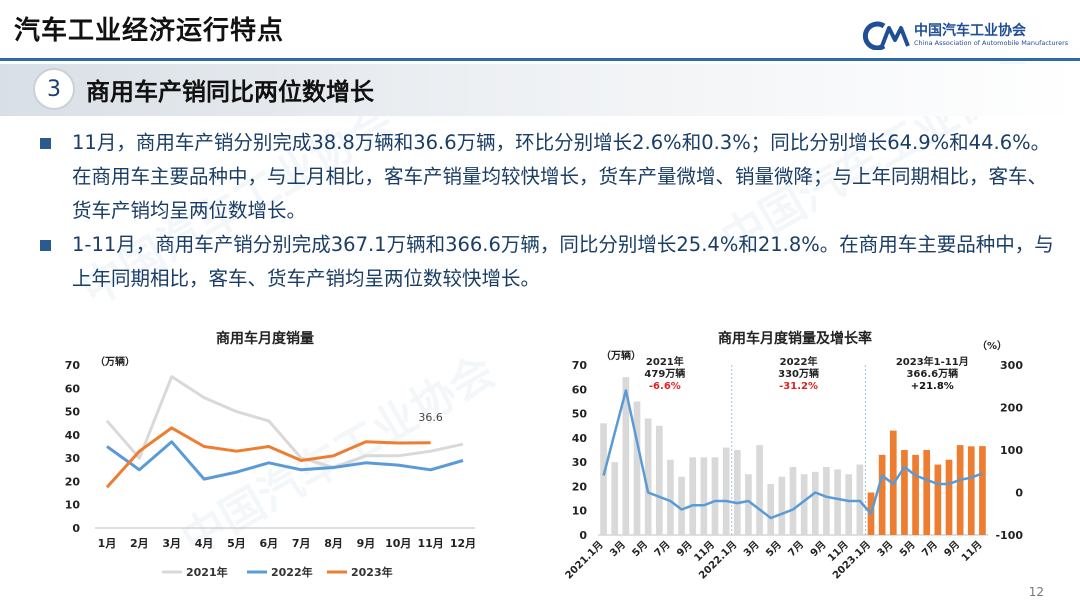 This screenshot has height=607, width=1080. I want to click on period-note-total: 366.6万辆, so click(932, 373).